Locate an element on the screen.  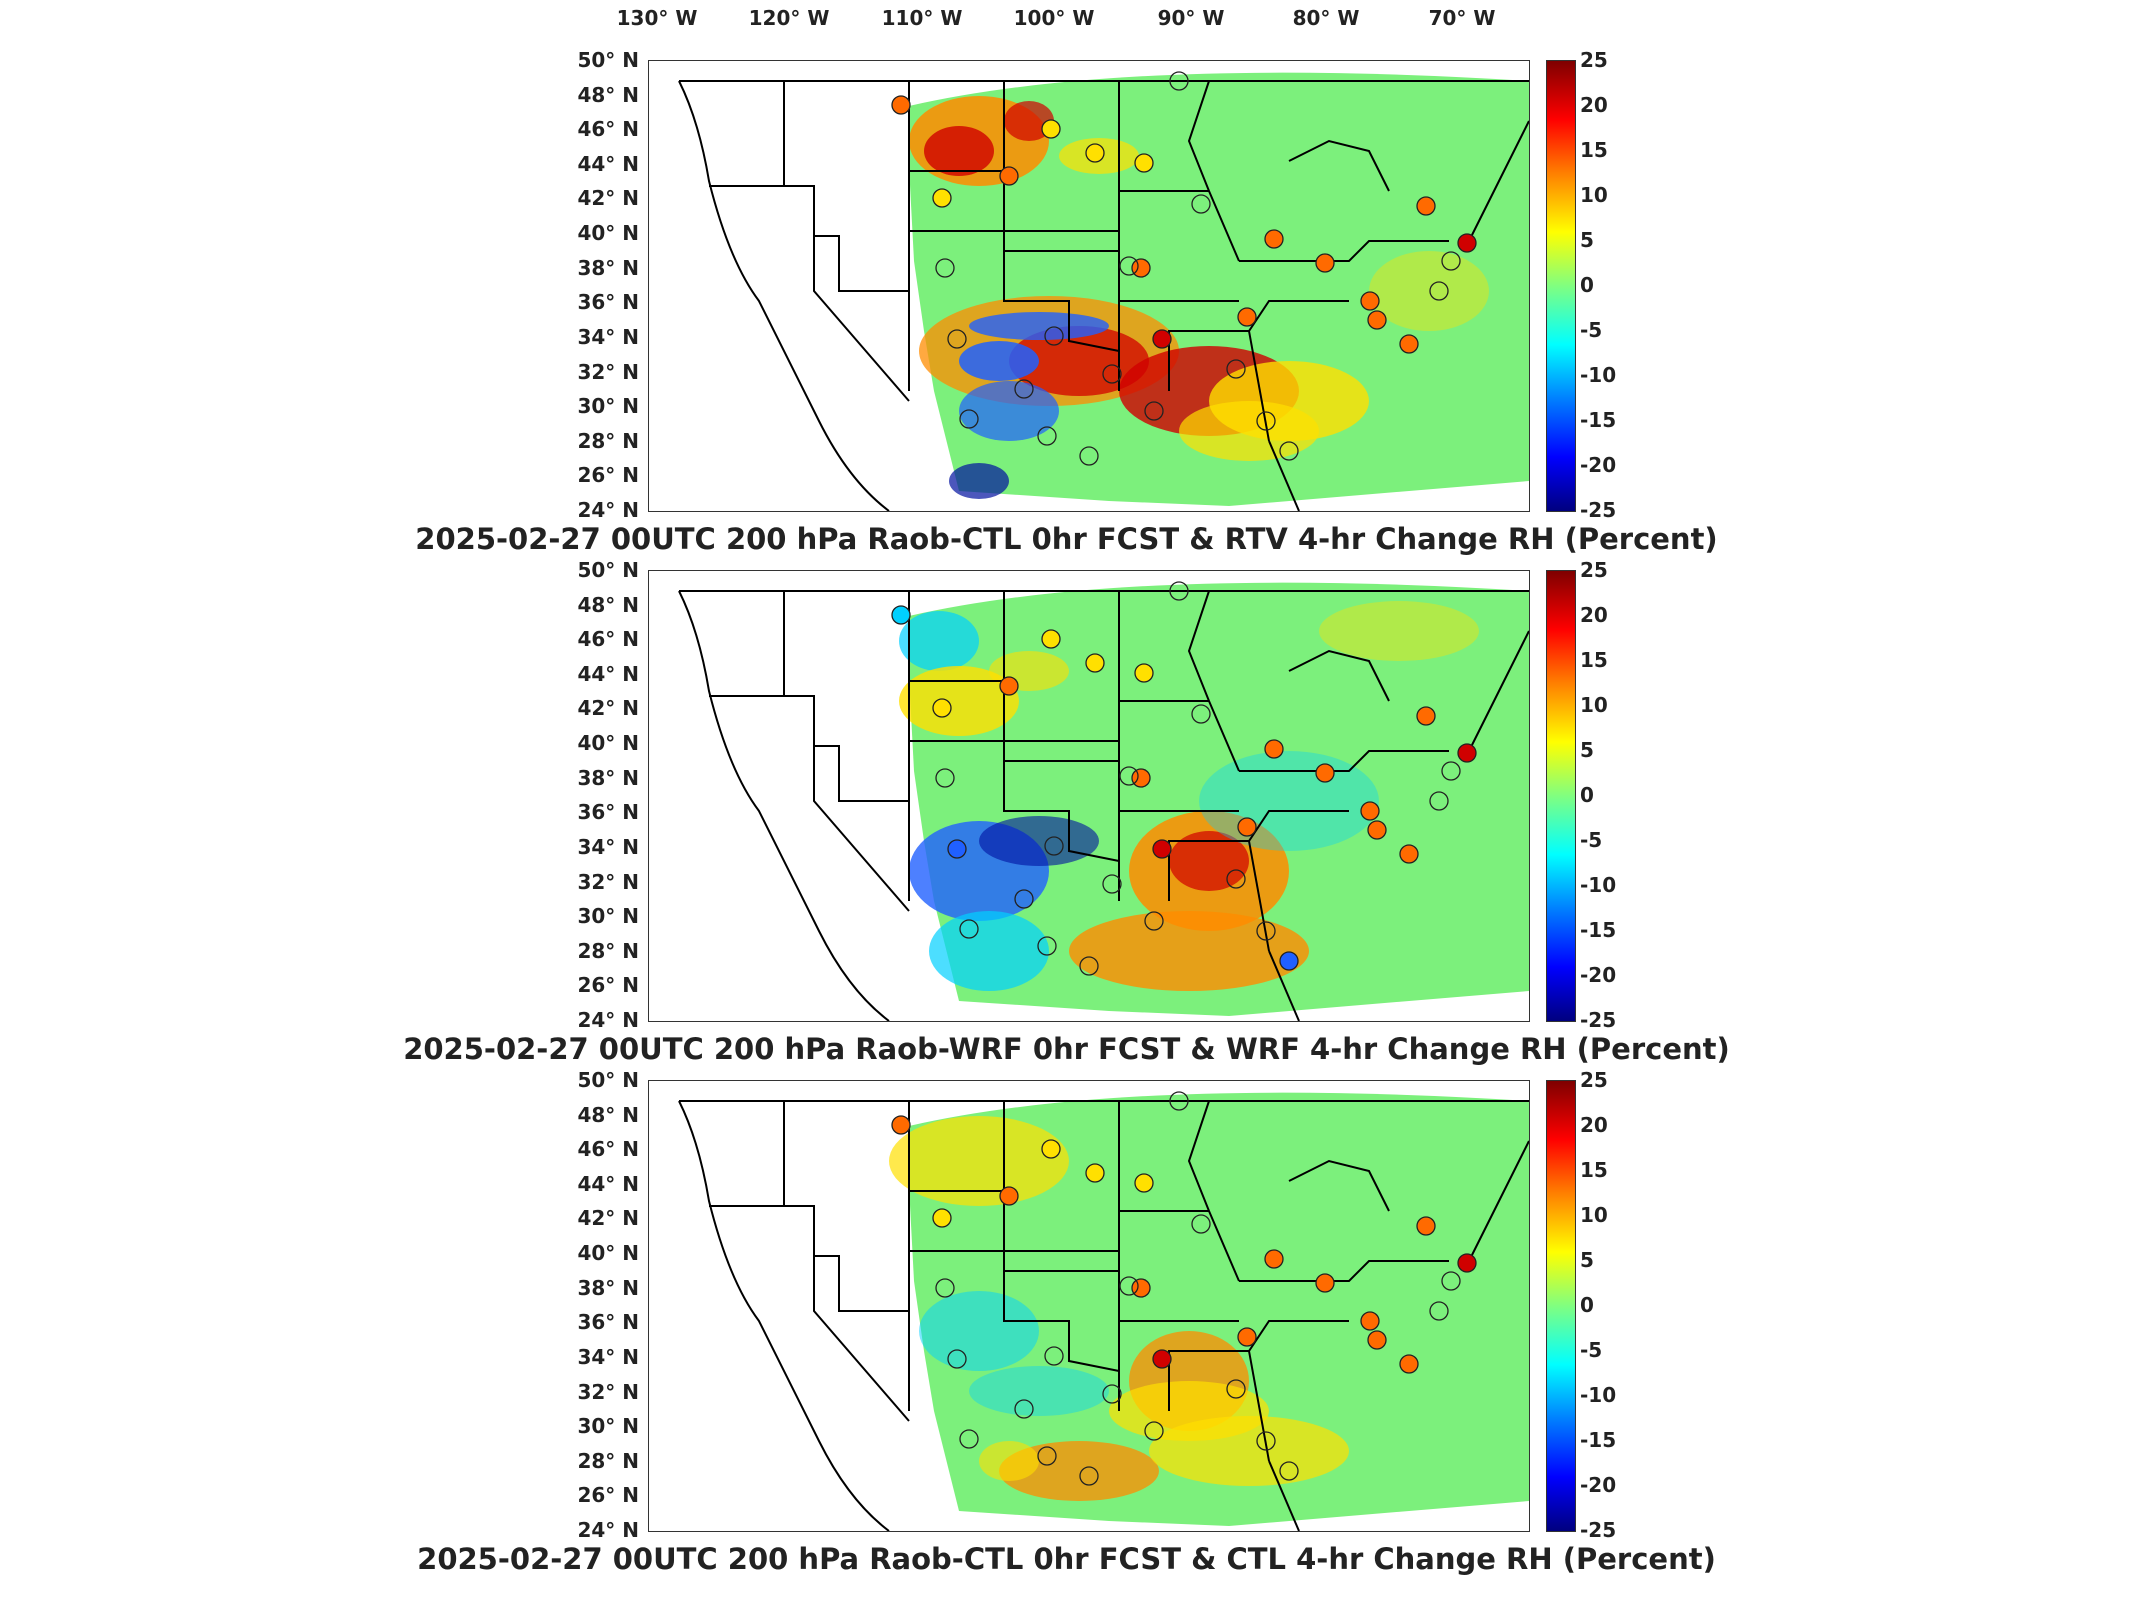
colorbar-tick-label: 0 is located at coordinates (1587, 1305).